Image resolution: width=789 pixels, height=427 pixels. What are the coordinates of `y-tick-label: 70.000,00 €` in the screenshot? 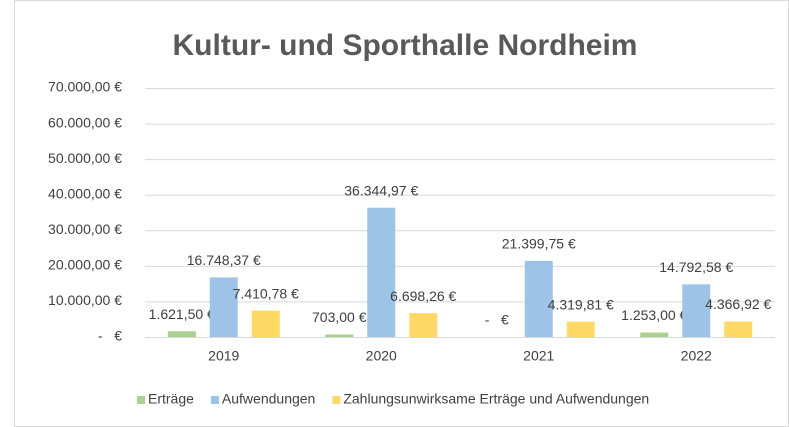 It's located at (85, 87).